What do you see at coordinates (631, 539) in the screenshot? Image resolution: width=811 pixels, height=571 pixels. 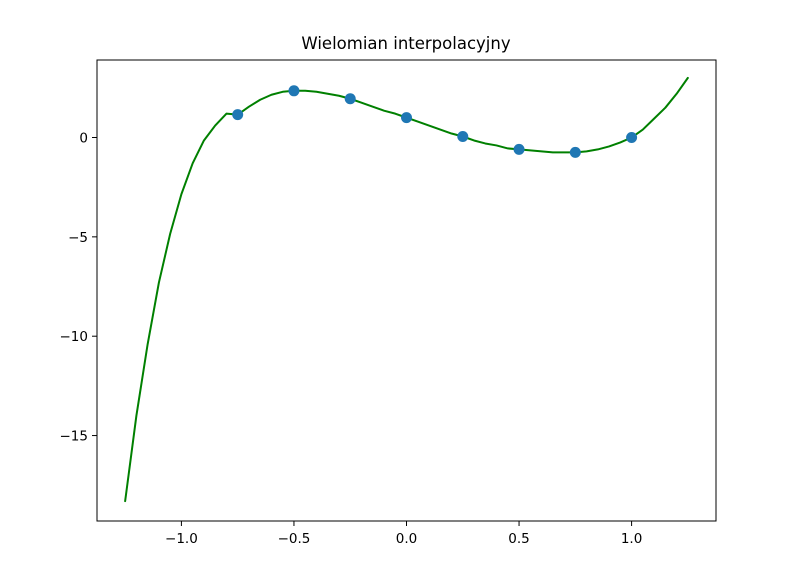 I see `x-tick-label: 1.0` at bounding box center [631, 539].